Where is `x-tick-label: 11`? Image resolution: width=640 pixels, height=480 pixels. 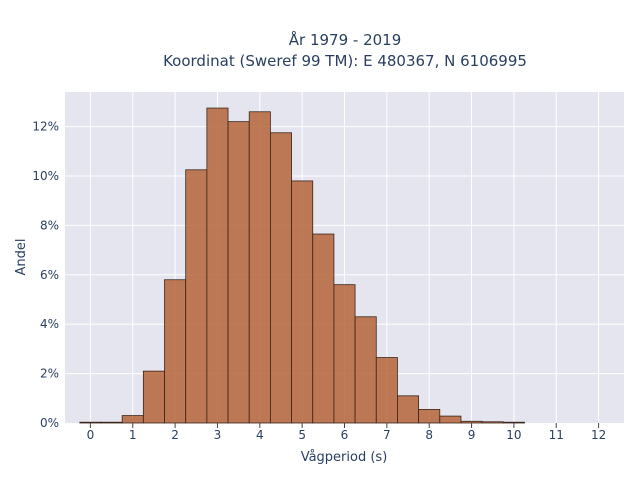
x-tick-label: 11 is located at coordinates (556, 435).